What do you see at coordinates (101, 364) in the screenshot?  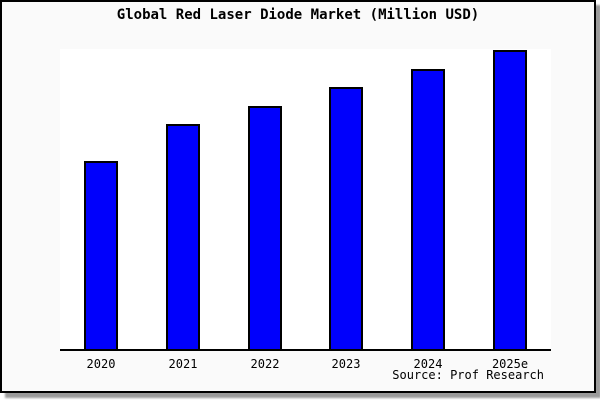 I see `x-axis-label-2020: 2020` at bounding box center [101, 364].